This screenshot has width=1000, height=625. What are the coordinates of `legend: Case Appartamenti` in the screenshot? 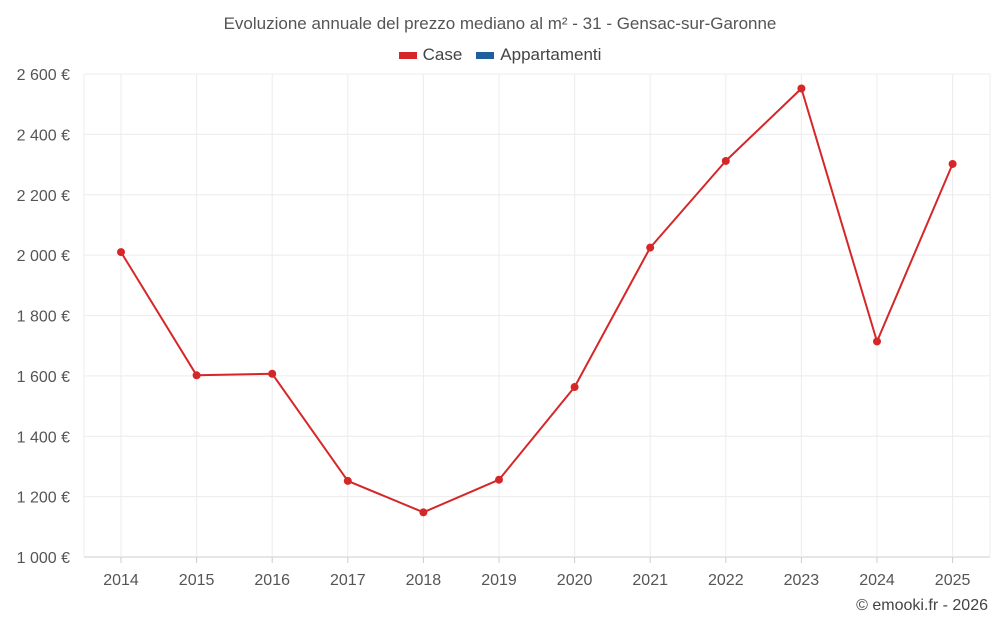 It's located at (500, 55).